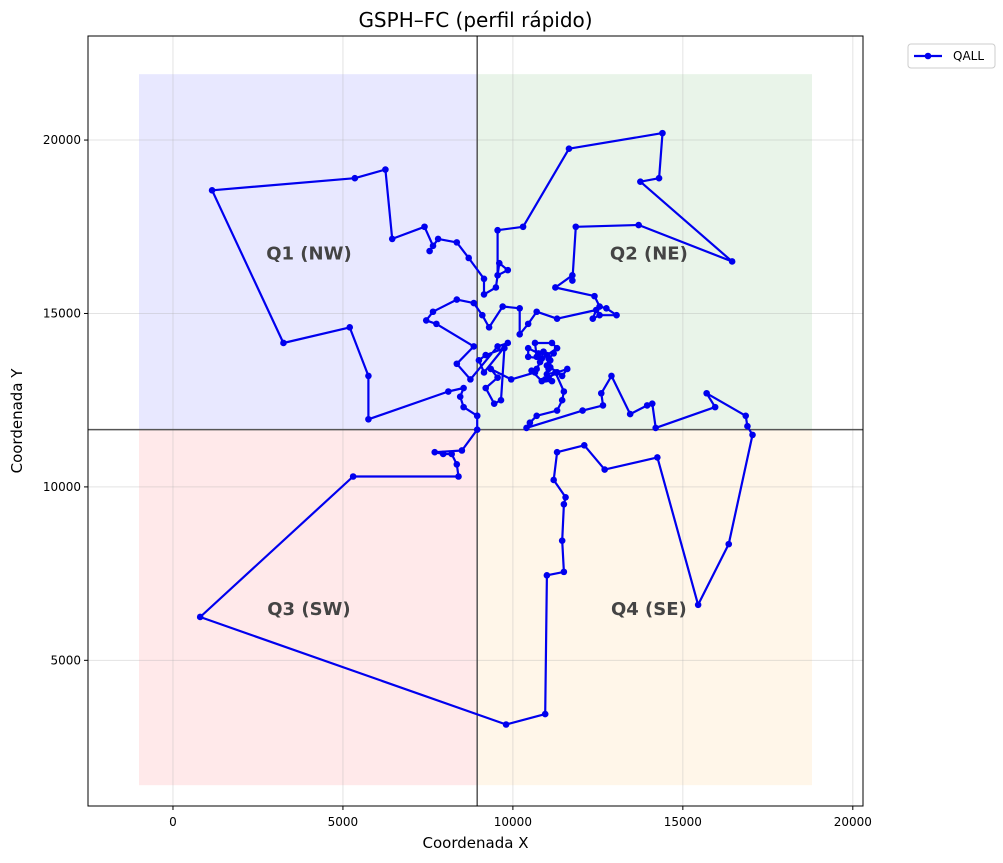 The image size is (1003, 863). I want to click on y-tick-label: 5000, so click(65, 660).